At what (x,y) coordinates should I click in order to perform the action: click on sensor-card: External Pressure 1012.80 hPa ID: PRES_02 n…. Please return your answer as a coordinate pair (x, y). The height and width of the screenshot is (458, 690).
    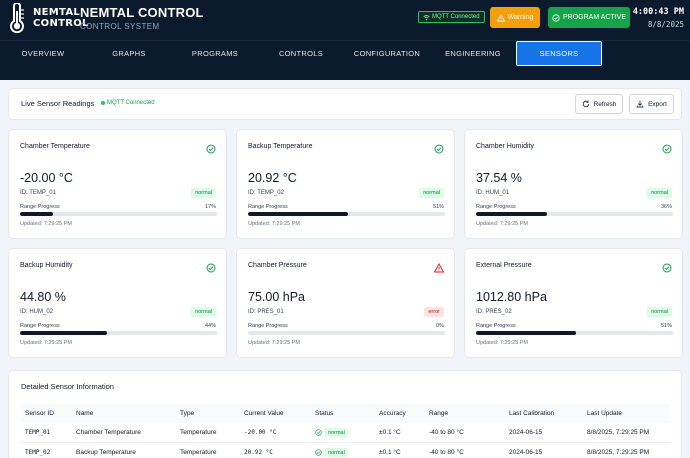
    Looking at the image, I should click on (573, 303).